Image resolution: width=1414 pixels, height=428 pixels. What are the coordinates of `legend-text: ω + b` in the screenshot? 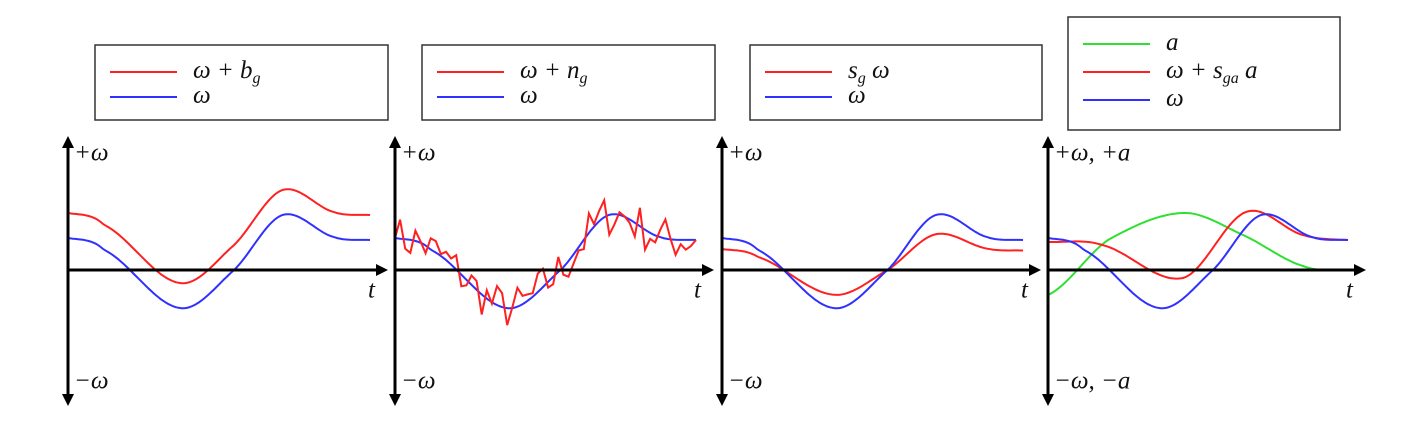 It's located at (223, 70).